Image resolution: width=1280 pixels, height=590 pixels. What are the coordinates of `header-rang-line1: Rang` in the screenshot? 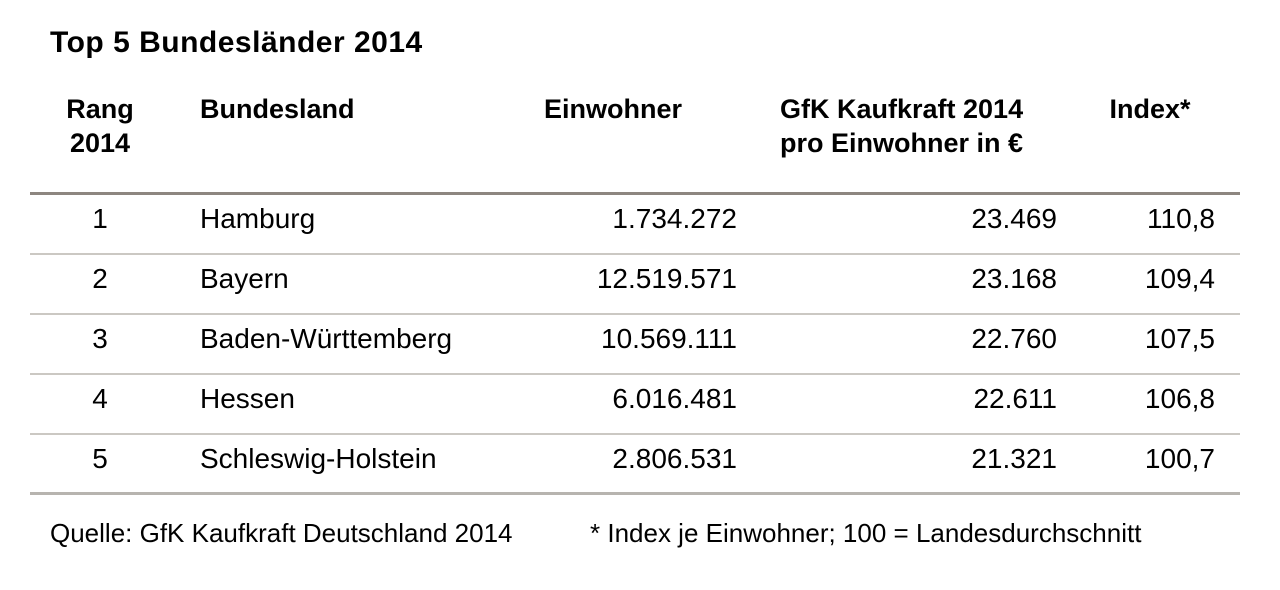 It's located at (100, 109).